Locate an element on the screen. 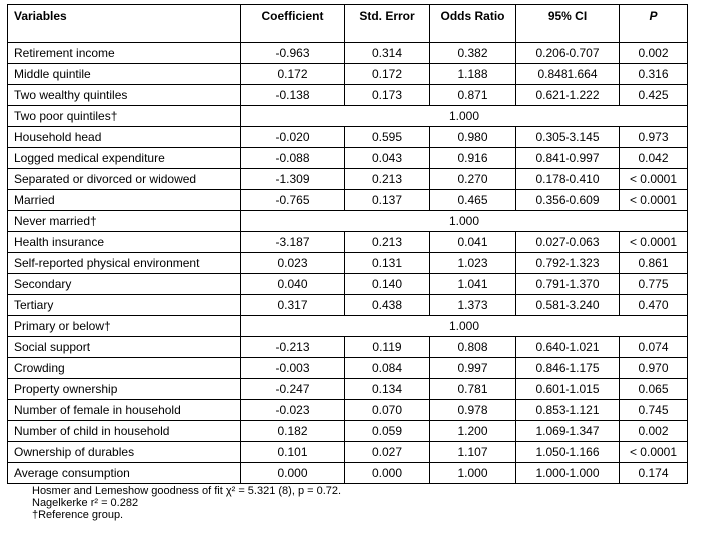 This screenshot has height=538, width=716. cell-variable: Two wealthy quintiles is located at coordinates (124, 95).